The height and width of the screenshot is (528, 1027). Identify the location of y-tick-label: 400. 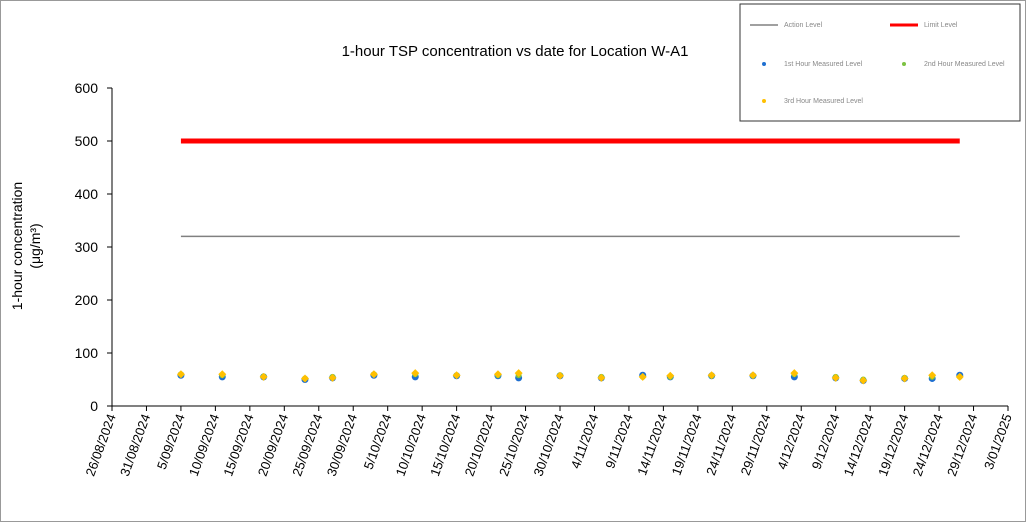
(87, 194).